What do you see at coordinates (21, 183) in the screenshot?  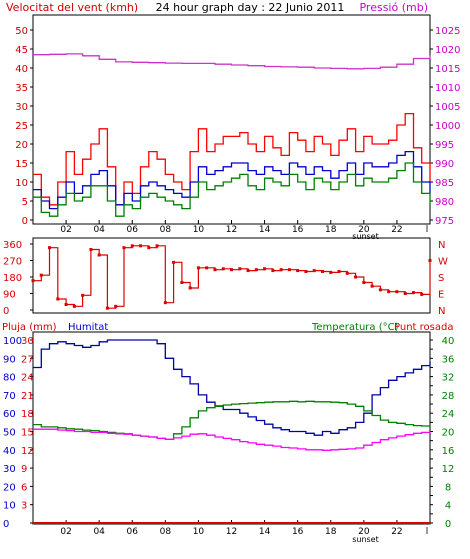 I see `wind-ytick-label: 10` at bounding box center [21, 183].